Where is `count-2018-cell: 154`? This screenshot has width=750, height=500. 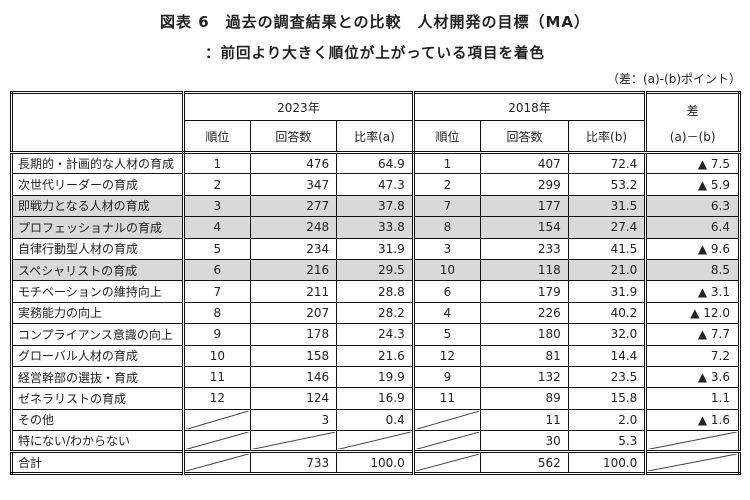 count-2018-cell: 154 is located at coordinates (524, 227).